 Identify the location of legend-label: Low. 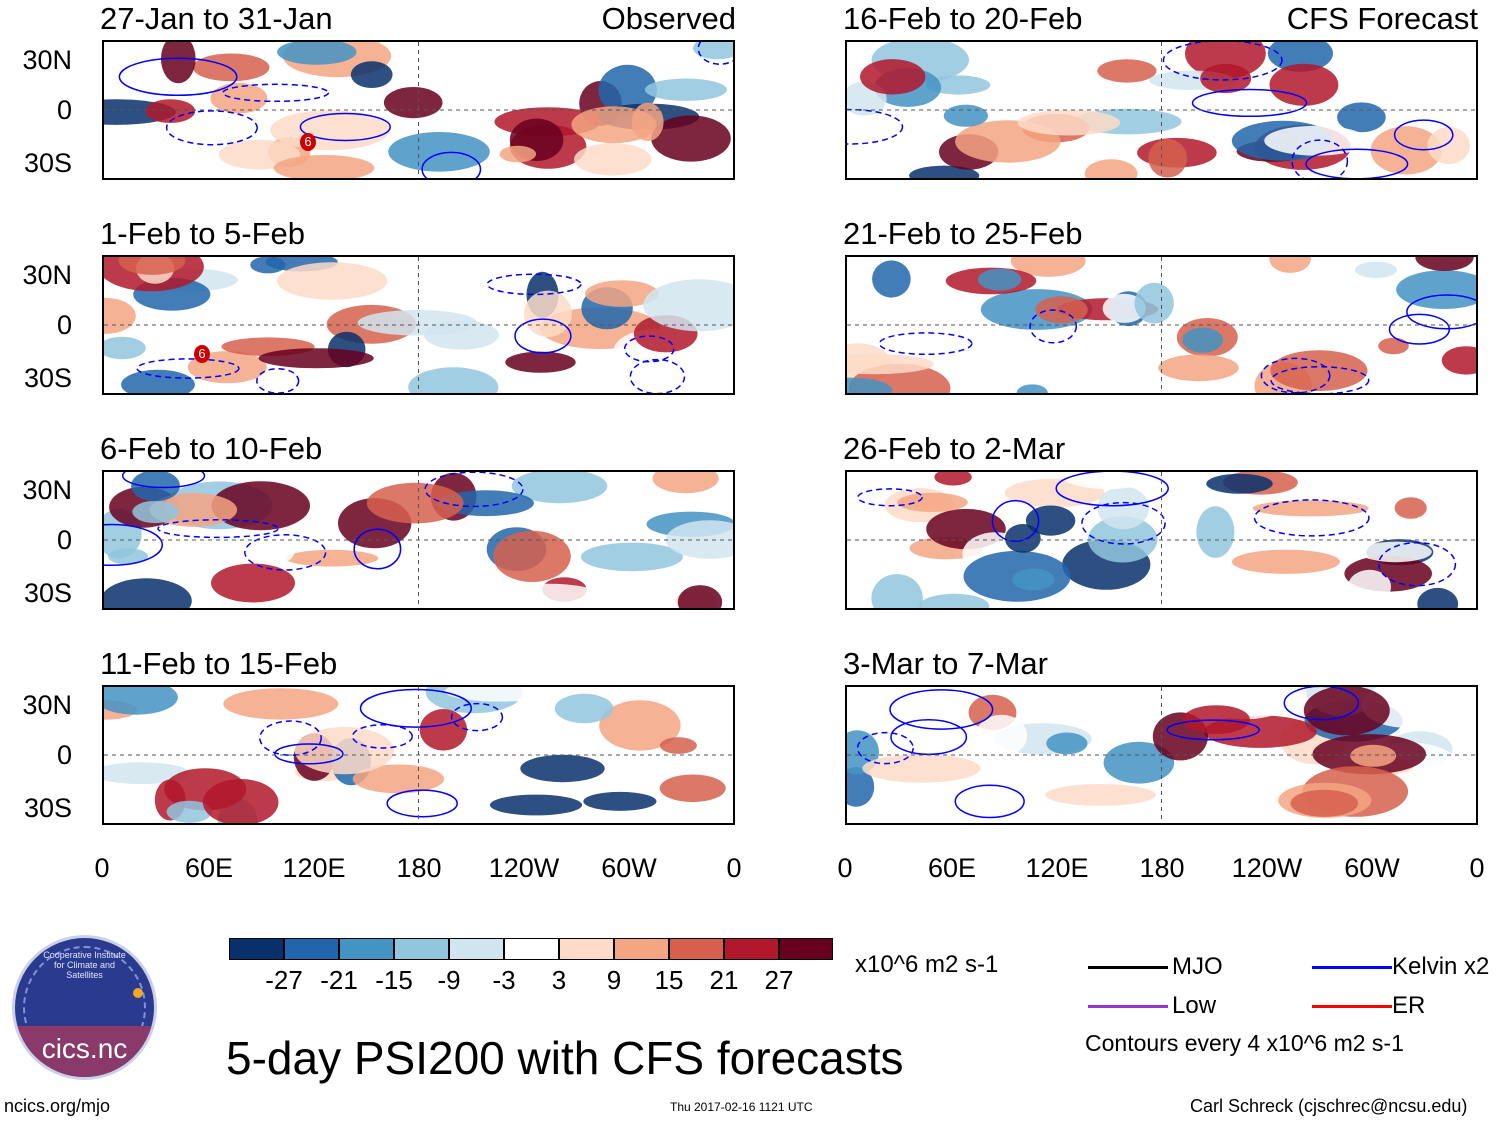
(1194, 1005).